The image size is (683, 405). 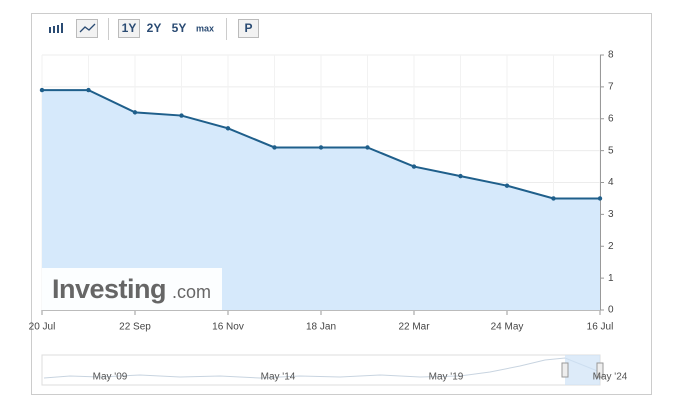 What do you see at coordinates (87, 28) in the screenshot?
I see `line-icon` at bounding box center [87, 28].